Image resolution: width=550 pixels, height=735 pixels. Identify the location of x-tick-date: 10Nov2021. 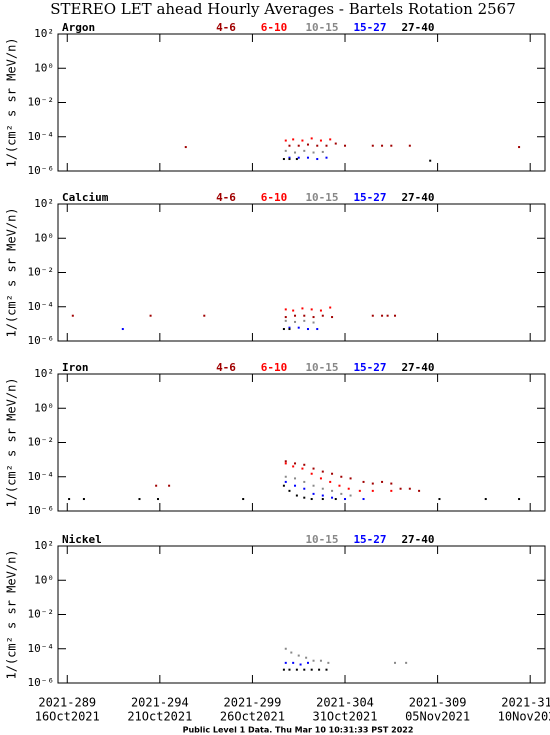
(524, 717).